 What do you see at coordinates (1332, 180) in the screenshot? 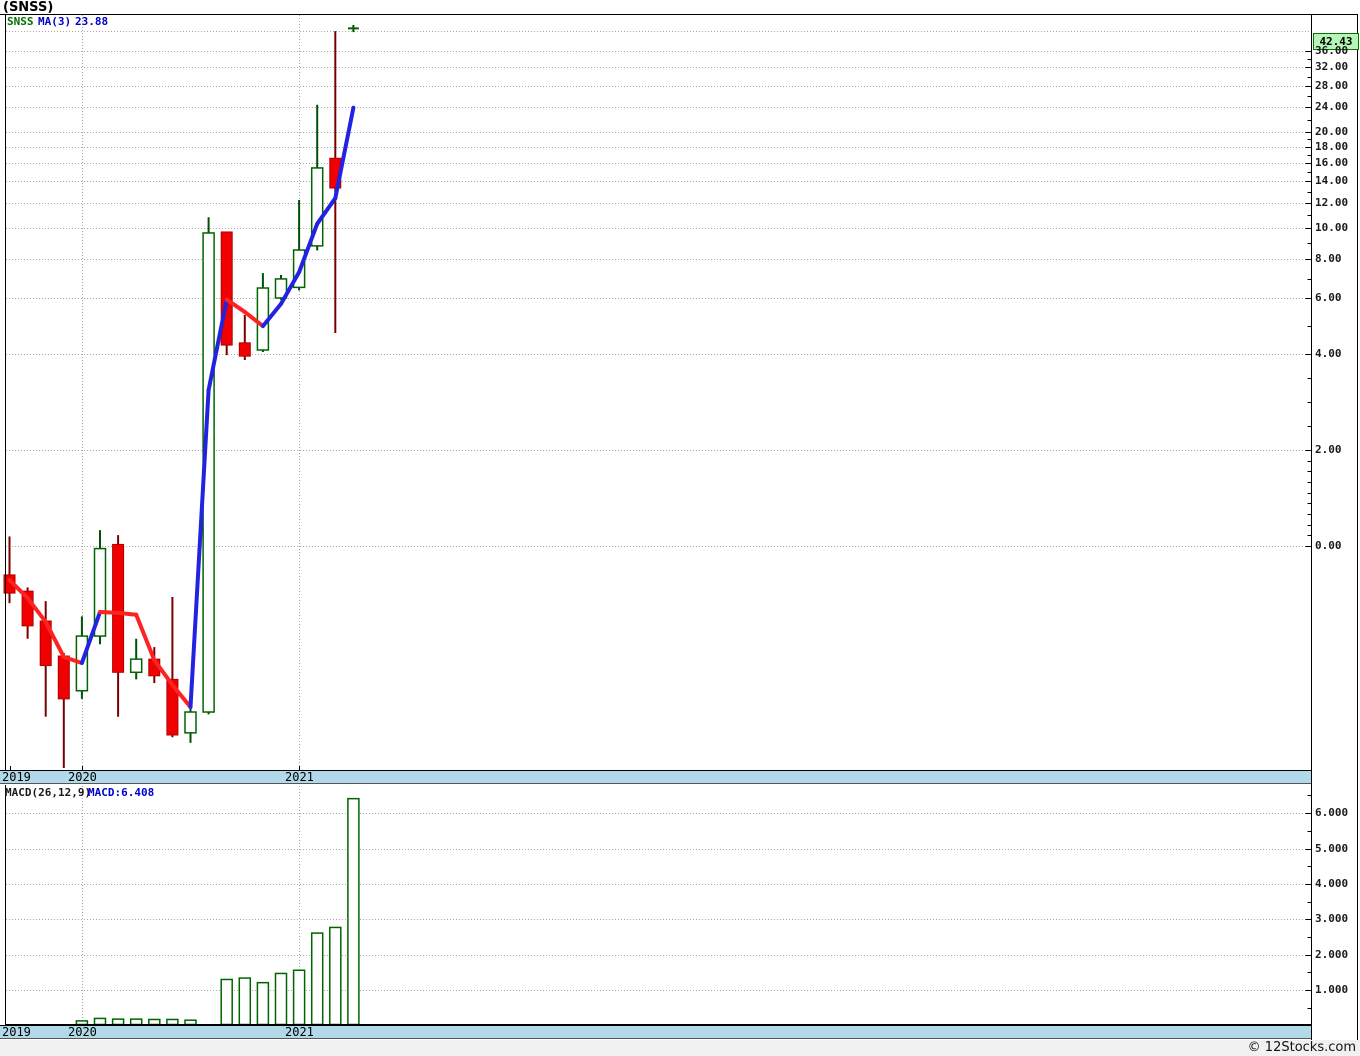
I see `price-axis-label: 14.00` at bounding box center [1332, 180].